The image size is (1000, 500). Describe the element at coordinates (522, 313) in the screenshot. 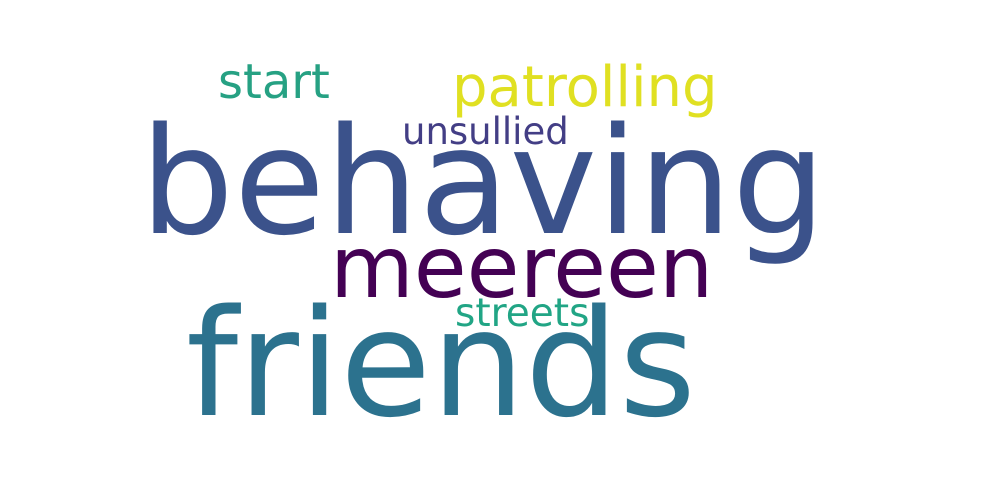

I see `word-streets: streets` at that location.